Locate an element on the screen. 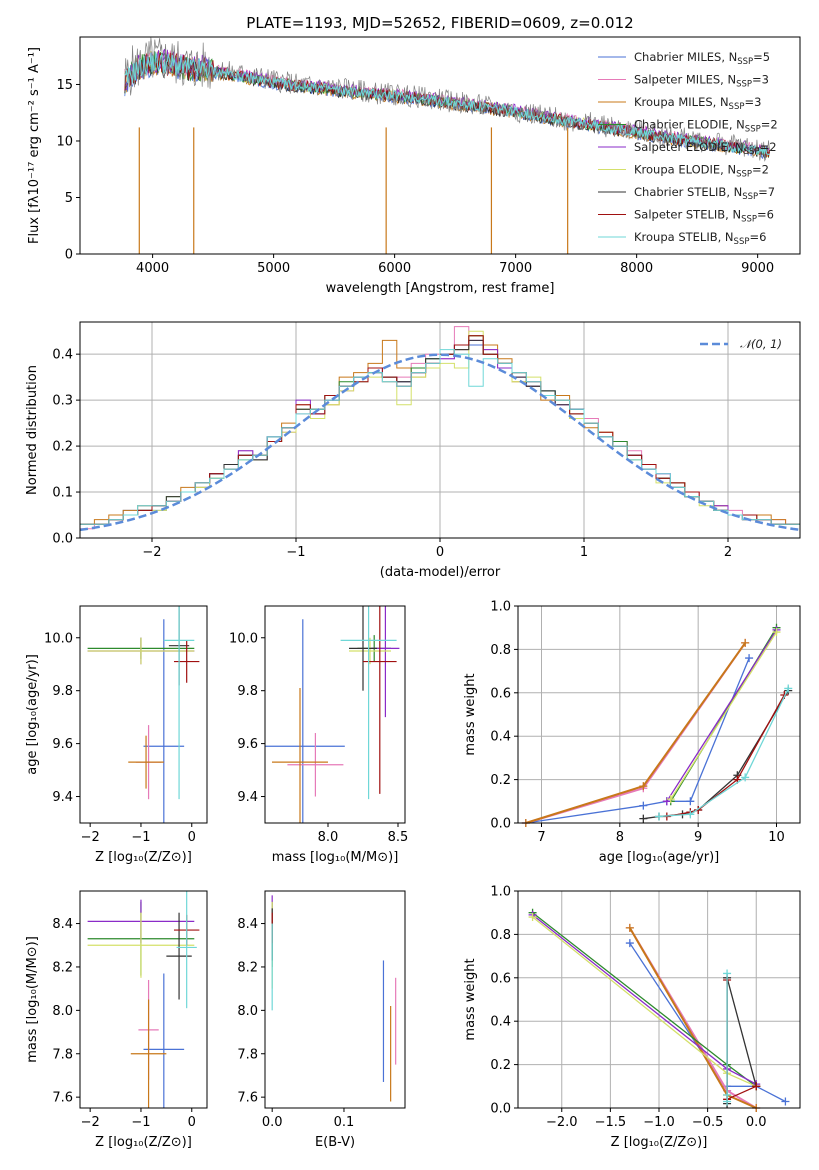 This screenshot has height=1170, width=819. mass-vs-ebv-xtick-label: 0.1 is located at coordinates (344, 1122).